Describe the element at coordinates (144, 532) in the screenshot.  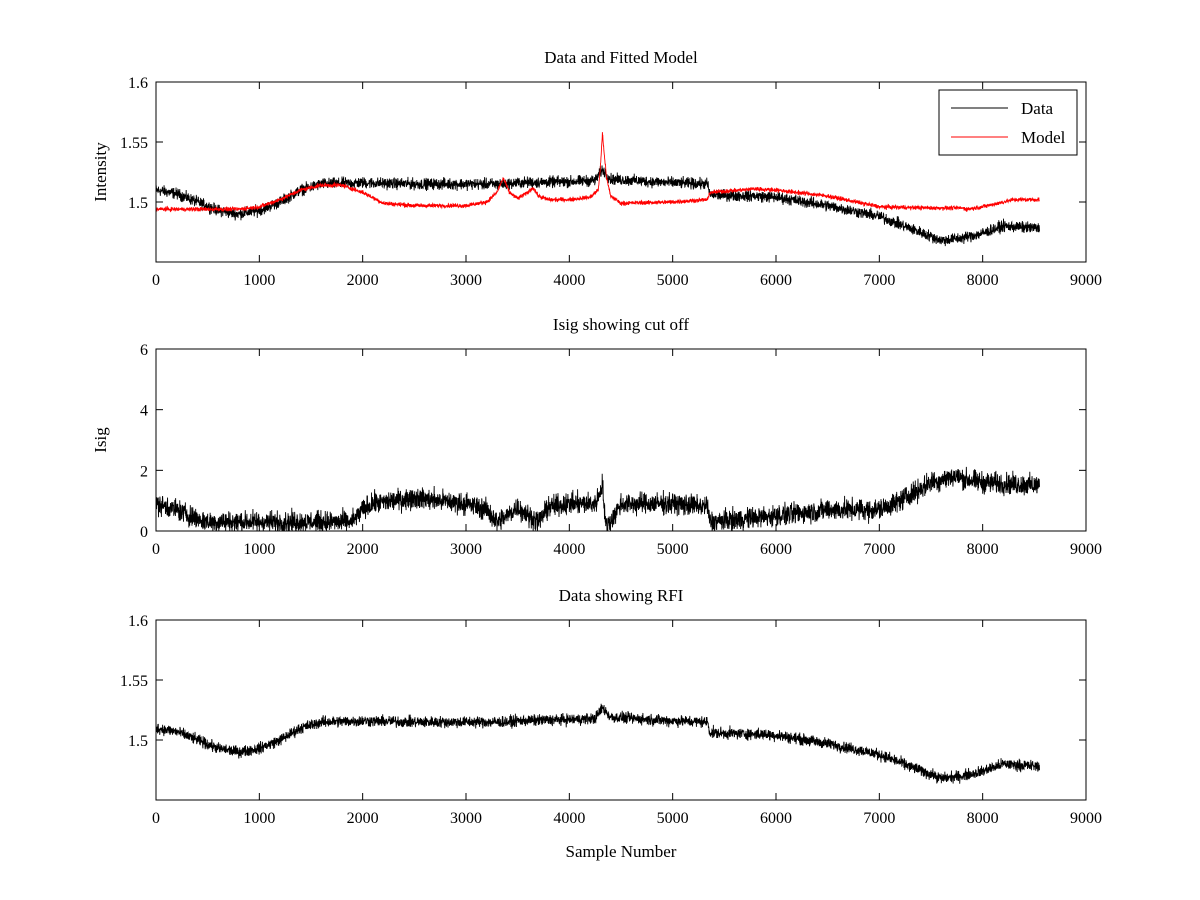
I see `y-tick-label: 0` at that location.